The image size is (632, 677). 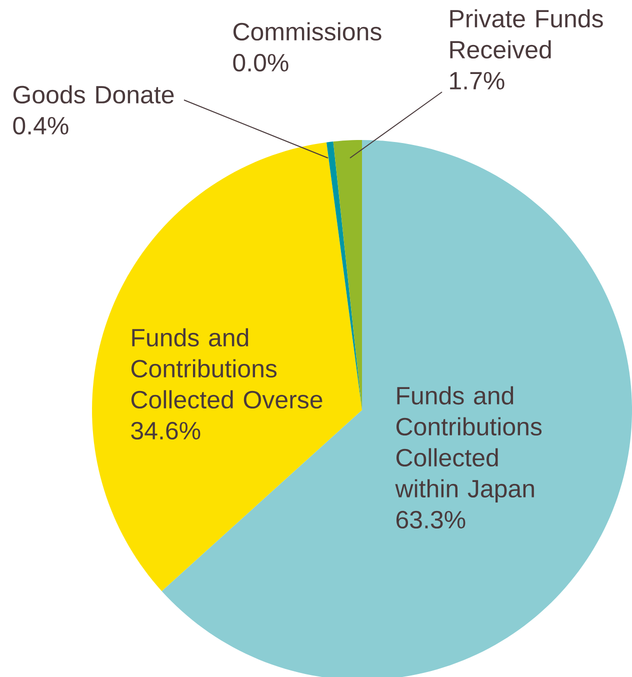 I want to click on category-label: Commissions, so click(x=307, y=31).